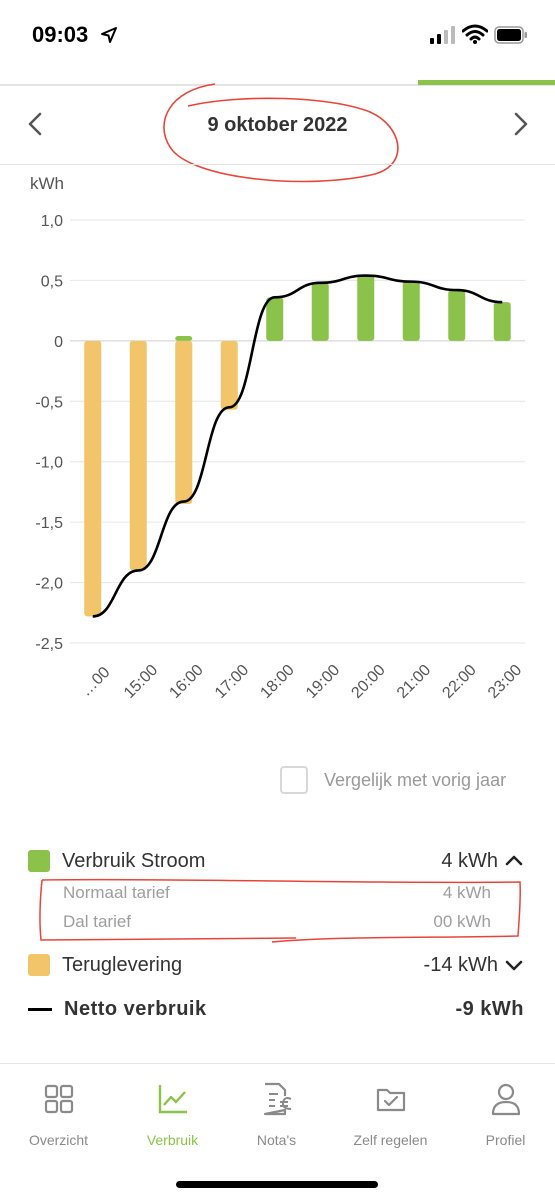  I want to click on chevron-left-icon, so click(36, 124).